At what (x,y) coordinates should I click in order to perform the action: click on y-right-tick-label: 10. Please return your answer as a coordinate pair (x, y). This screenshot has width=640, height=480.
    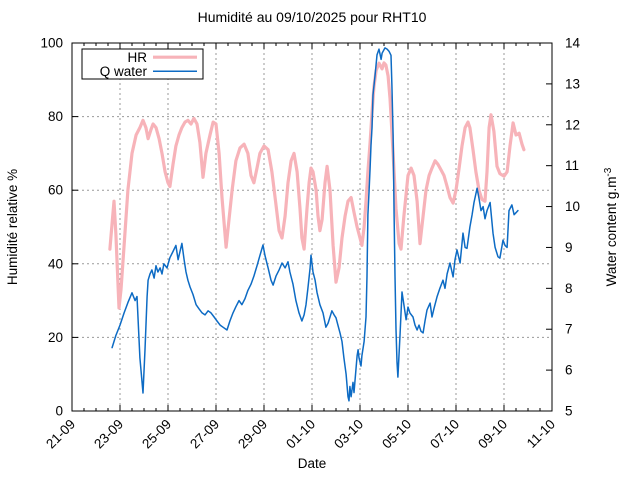
    Looking at the image, I should click on (572, 206).